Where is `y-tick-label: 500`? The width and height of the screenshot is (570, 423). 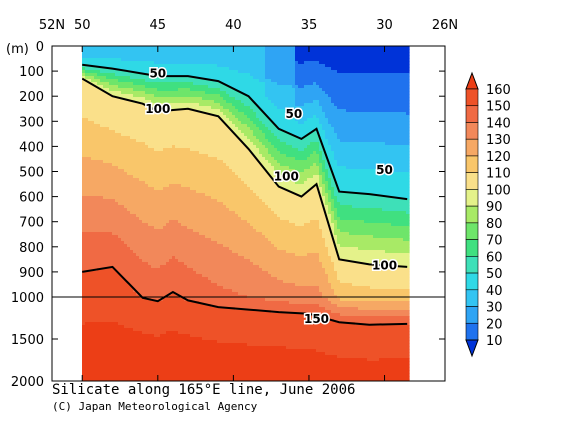
y-tick-label: 500 is located at coordinates (31, 173).